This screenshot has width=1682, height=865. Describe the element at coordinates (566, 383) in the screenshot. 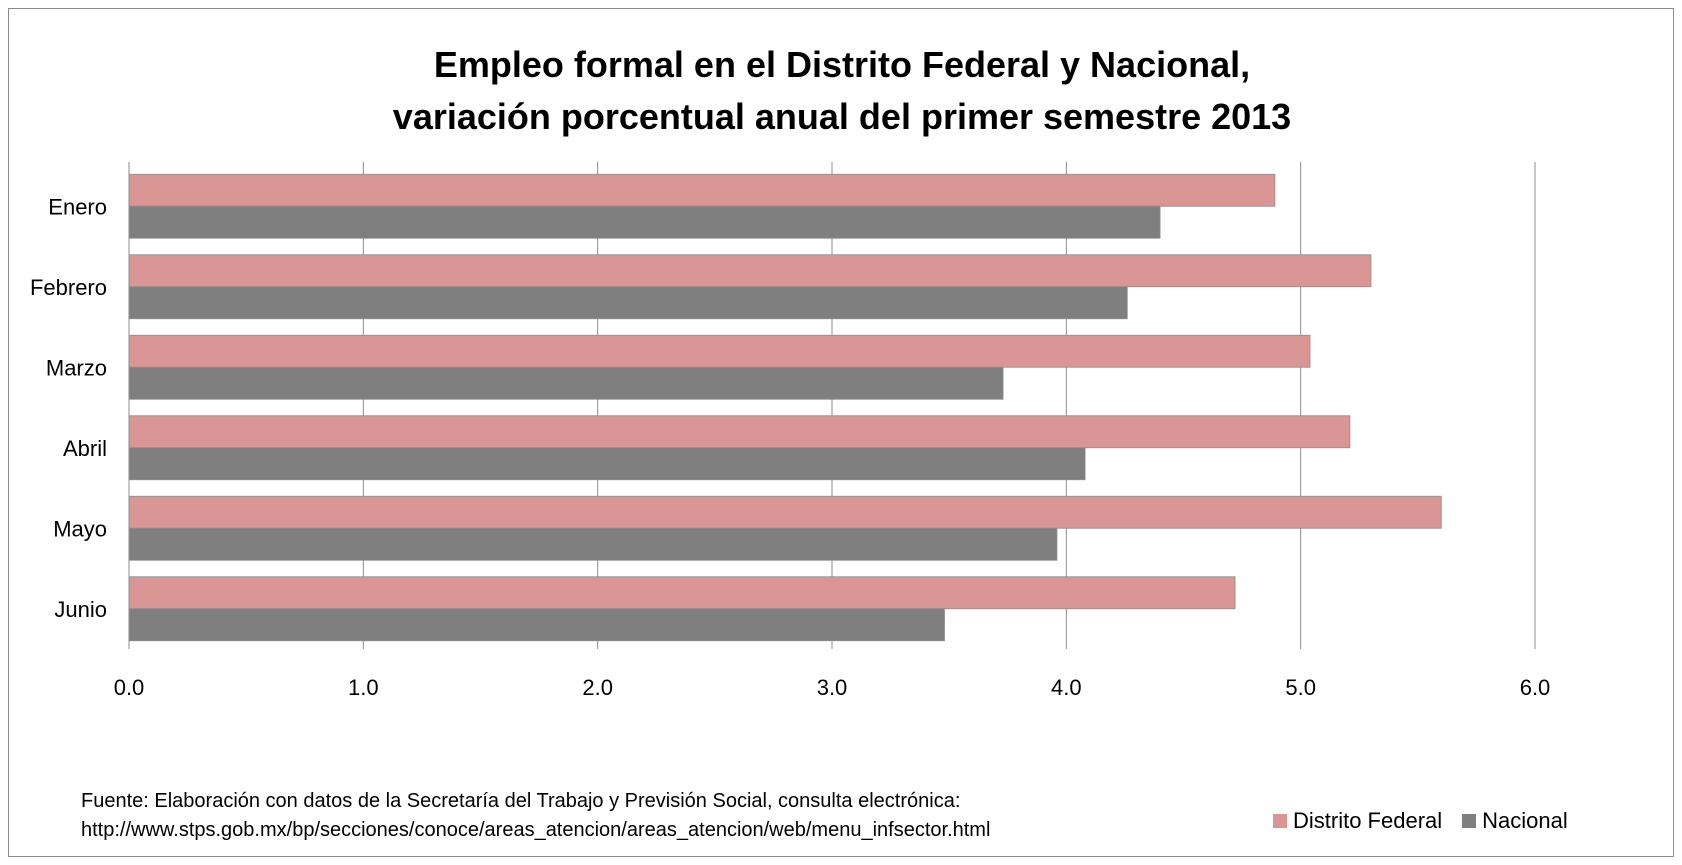

I see `bar-nacional-marzo` at that location.